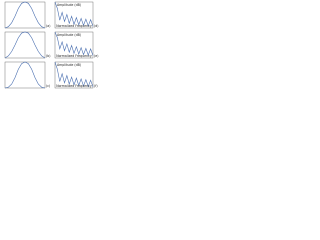  I want to click on panel-label: (d), so click(96, 26).